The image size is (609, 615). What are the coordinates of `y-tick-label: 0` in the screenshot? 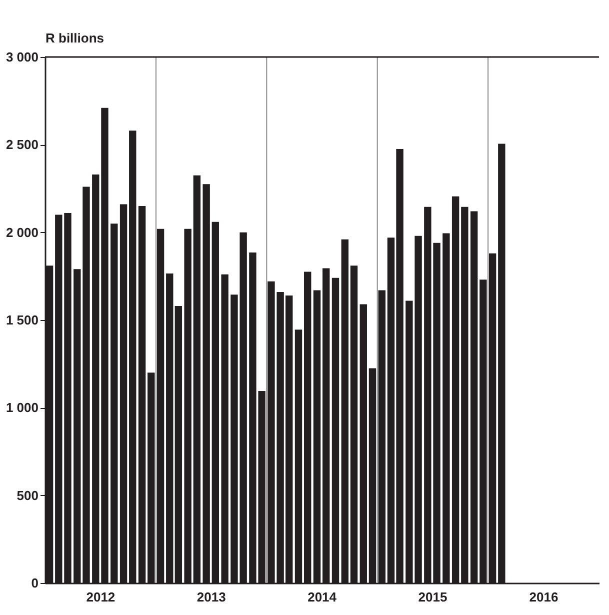 It's located at (34, 583).